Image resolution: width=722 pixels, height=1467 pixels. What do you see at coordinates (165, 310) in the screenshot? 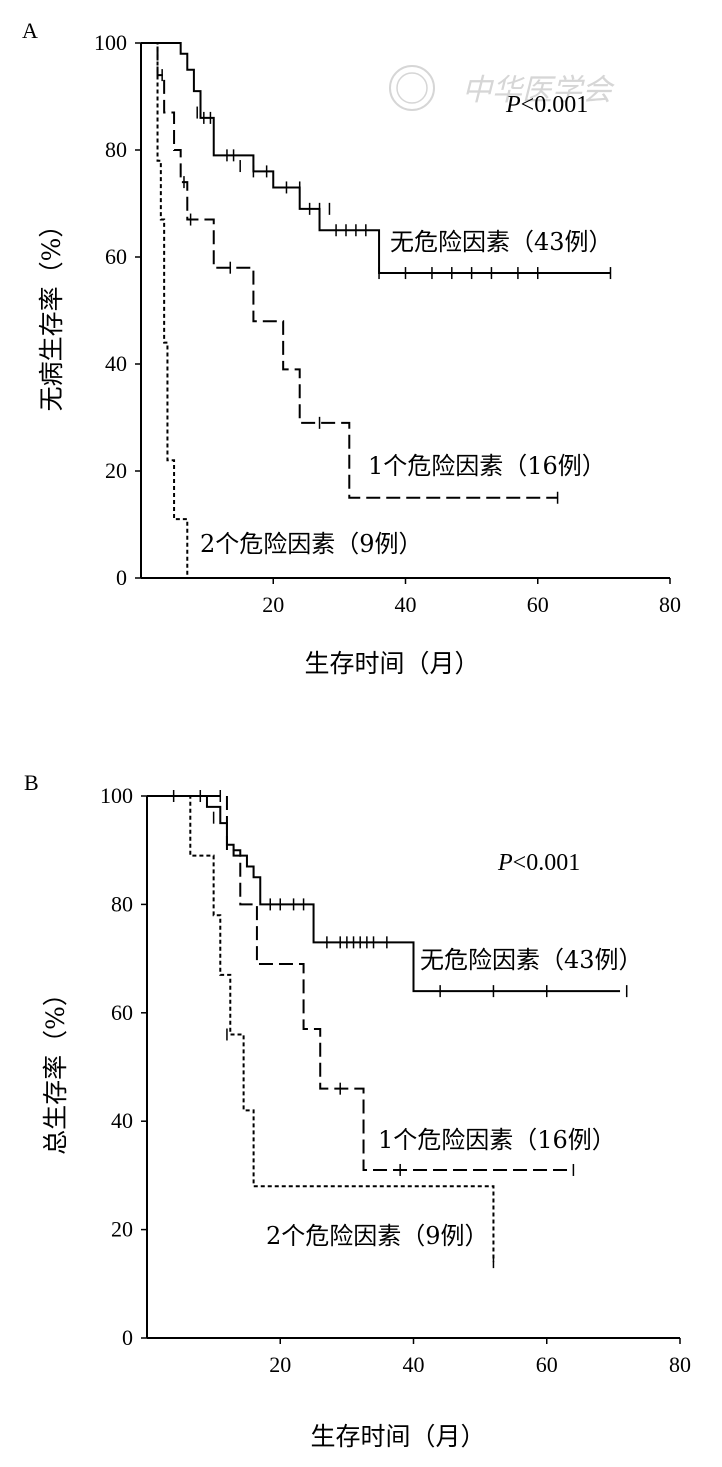
I see `survival-curve-dotted` at bounding box center [165, 310].